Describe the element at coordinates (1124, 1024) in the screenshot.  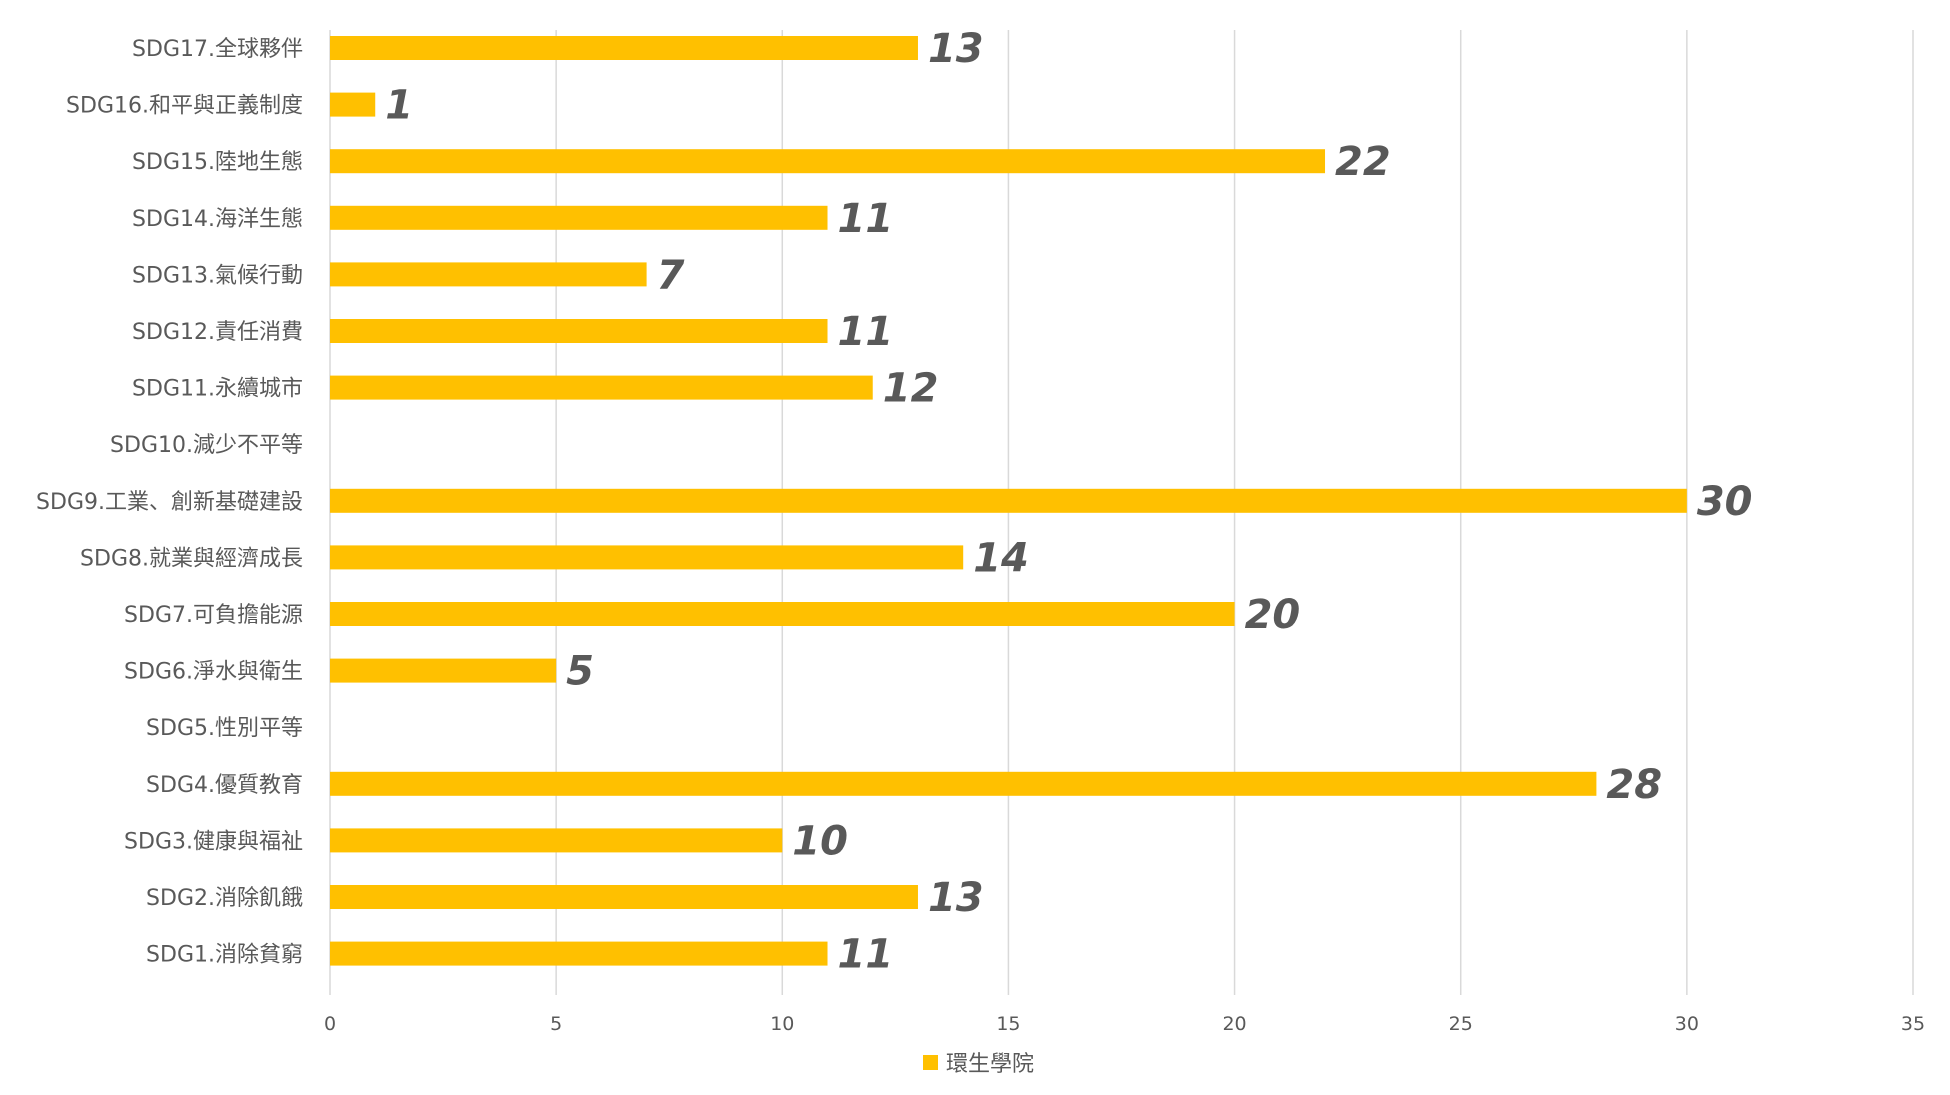
I see `x-axis-tick-labels: 0 5 10 15 20 25 30 35` at that location.